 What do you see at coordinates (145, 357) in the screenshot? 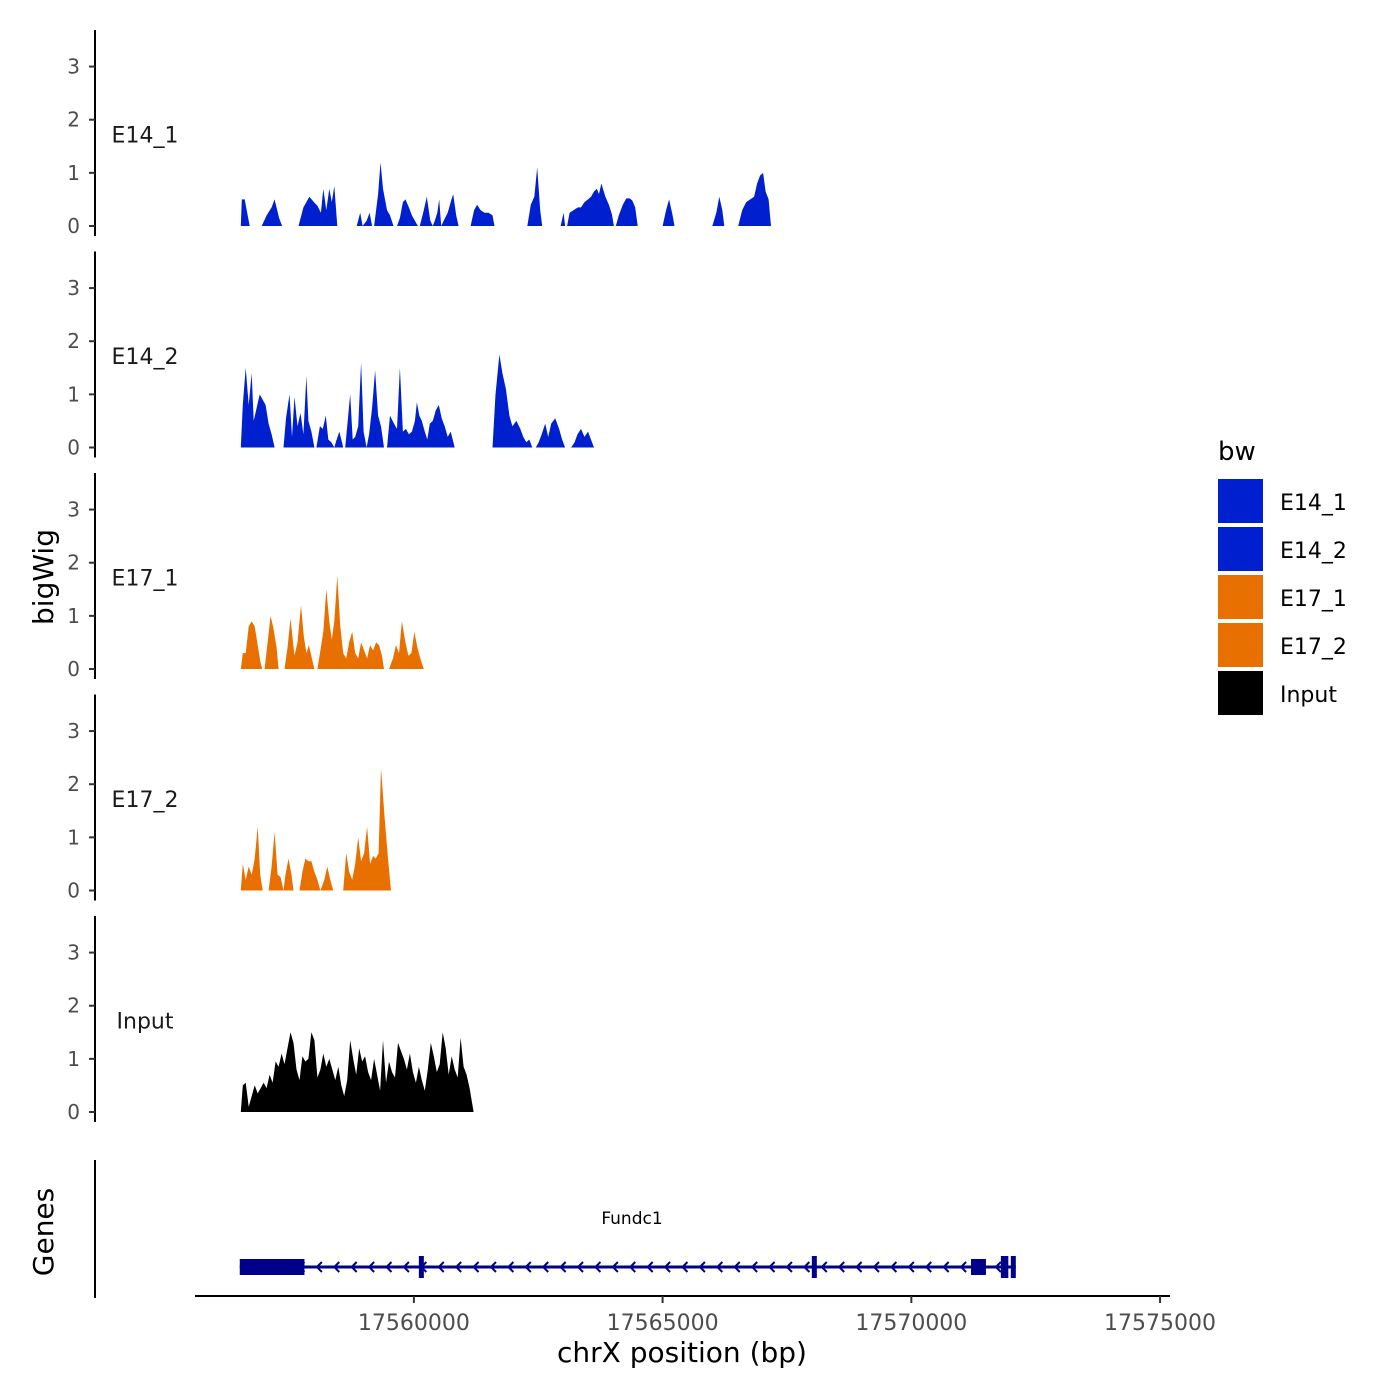
I see `track-label: E14_2` at bounding box center [145, 357].